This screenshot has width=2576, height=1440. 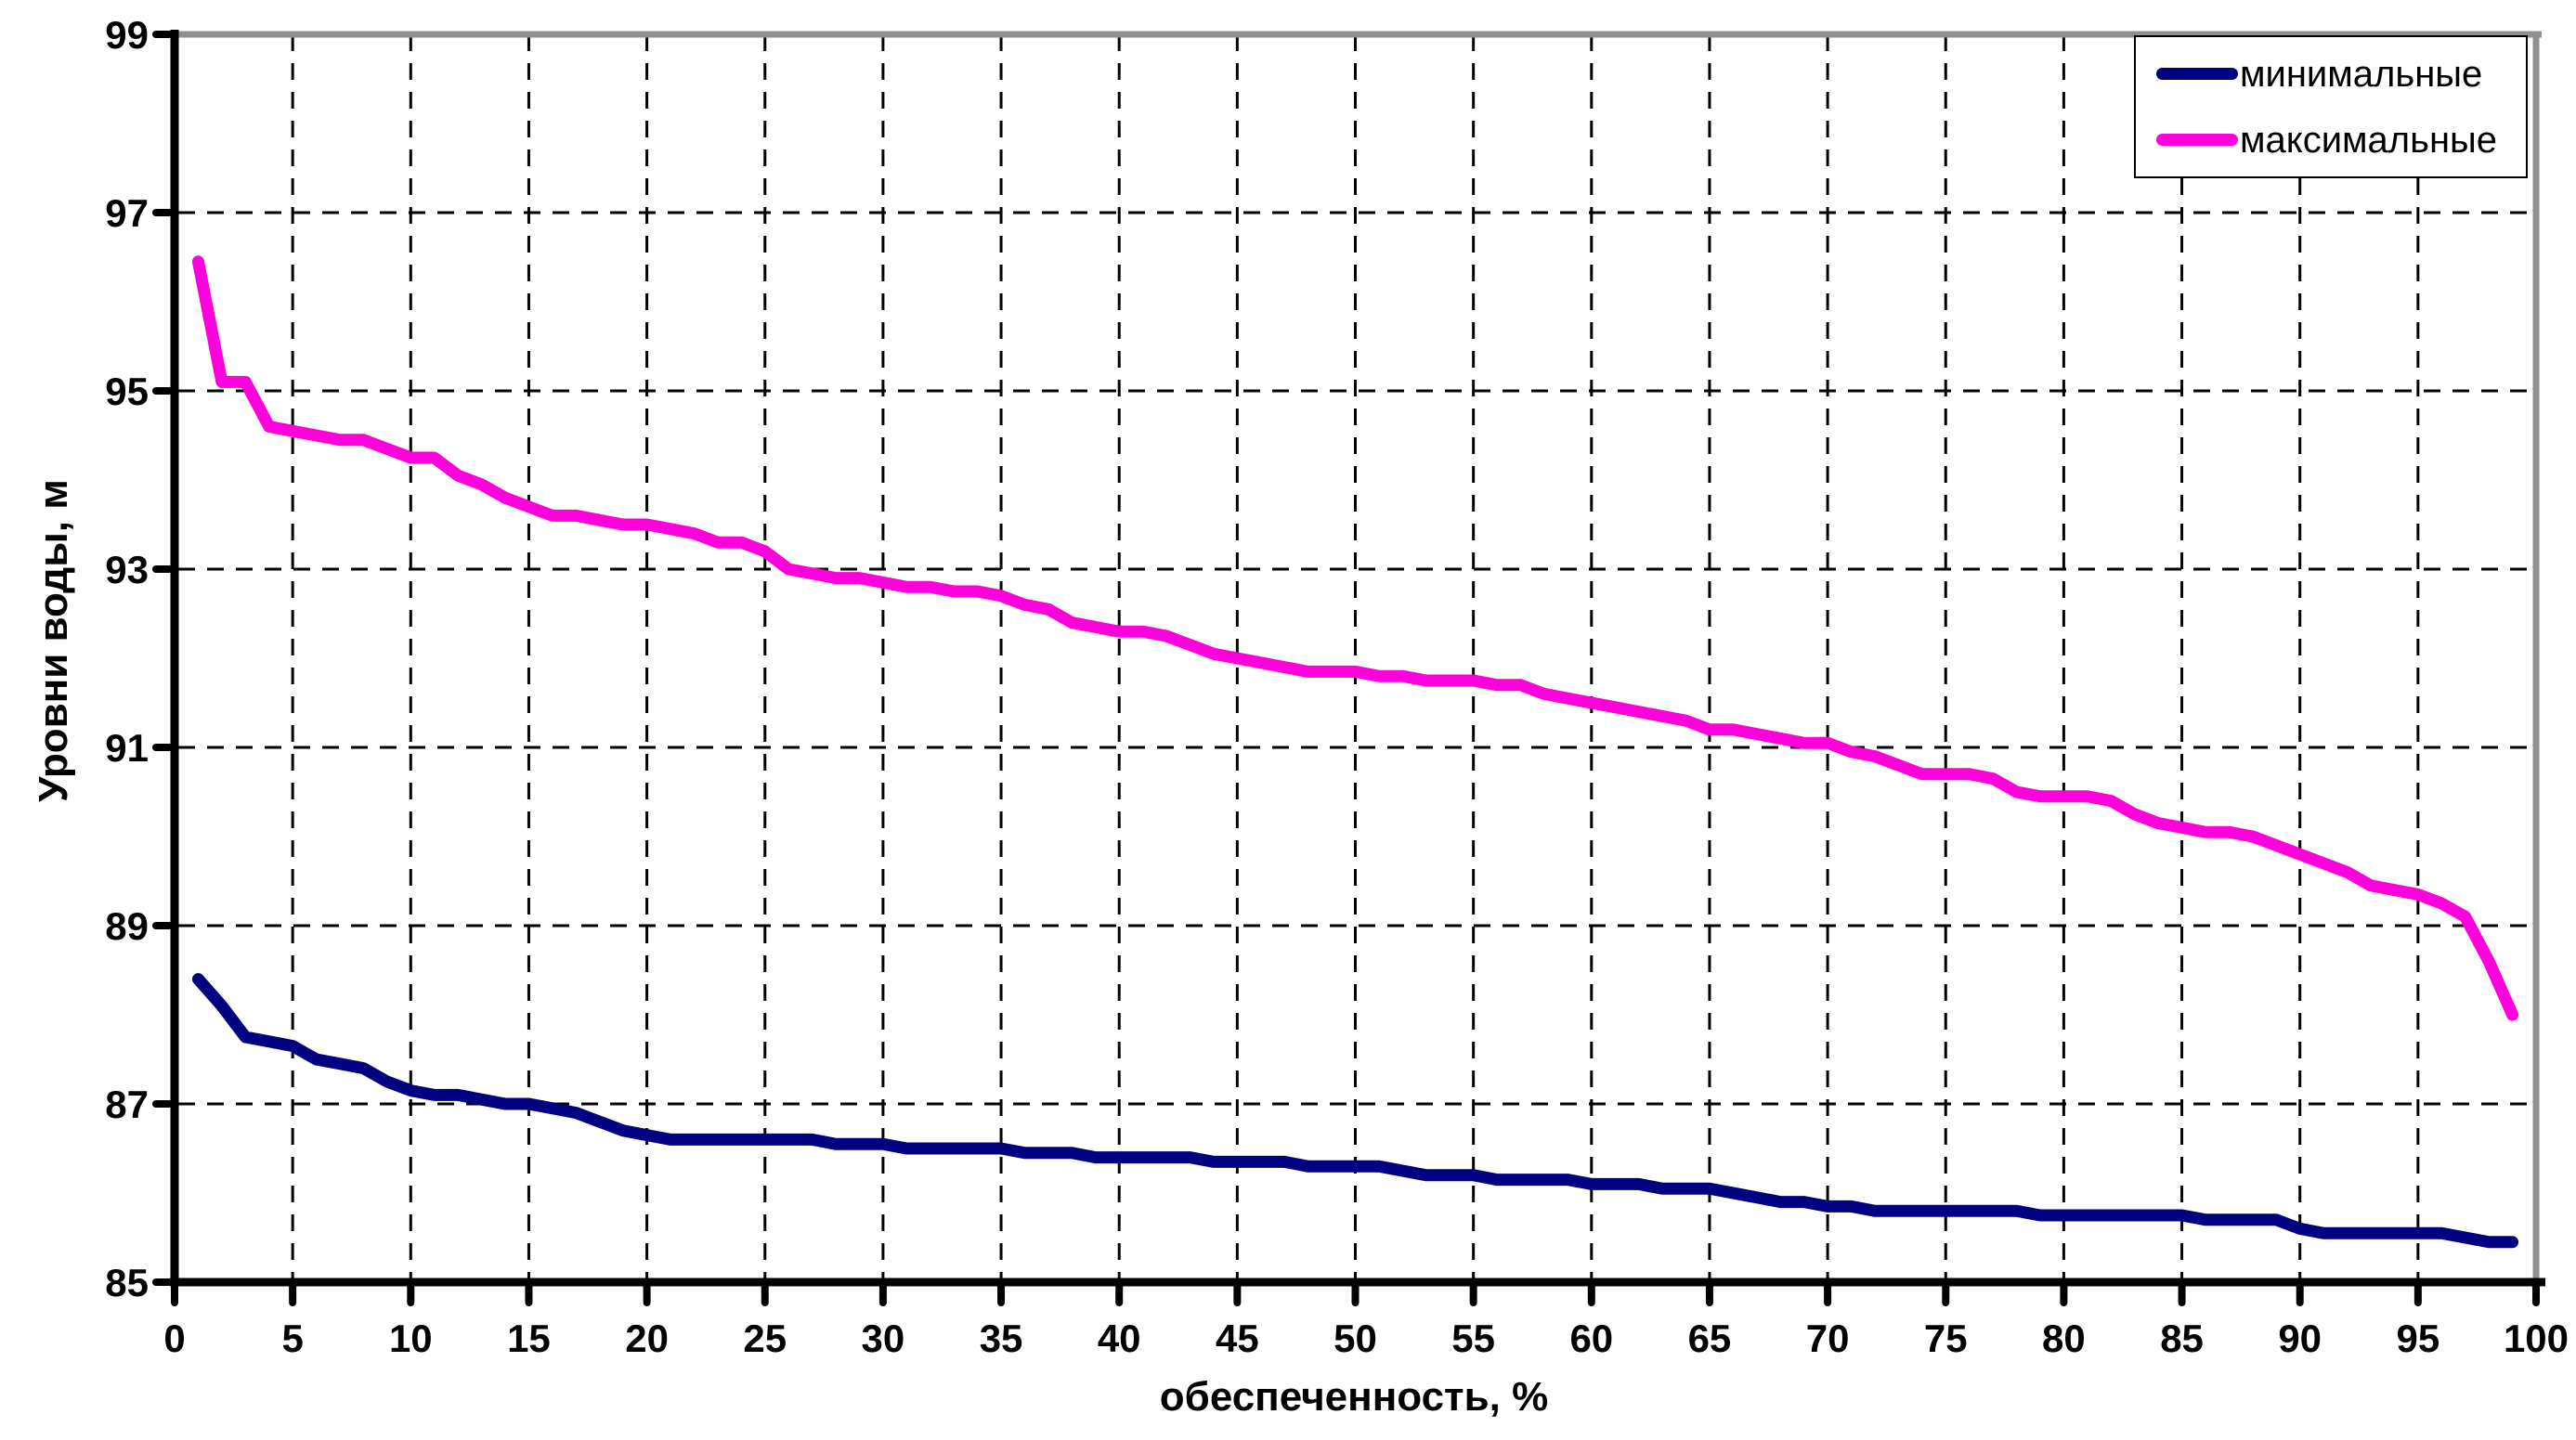 What do you see at coordinates (1828, 1338) in the screenshot?
I see `x-tick-label: 70` at bounding box center [1828, 1338].